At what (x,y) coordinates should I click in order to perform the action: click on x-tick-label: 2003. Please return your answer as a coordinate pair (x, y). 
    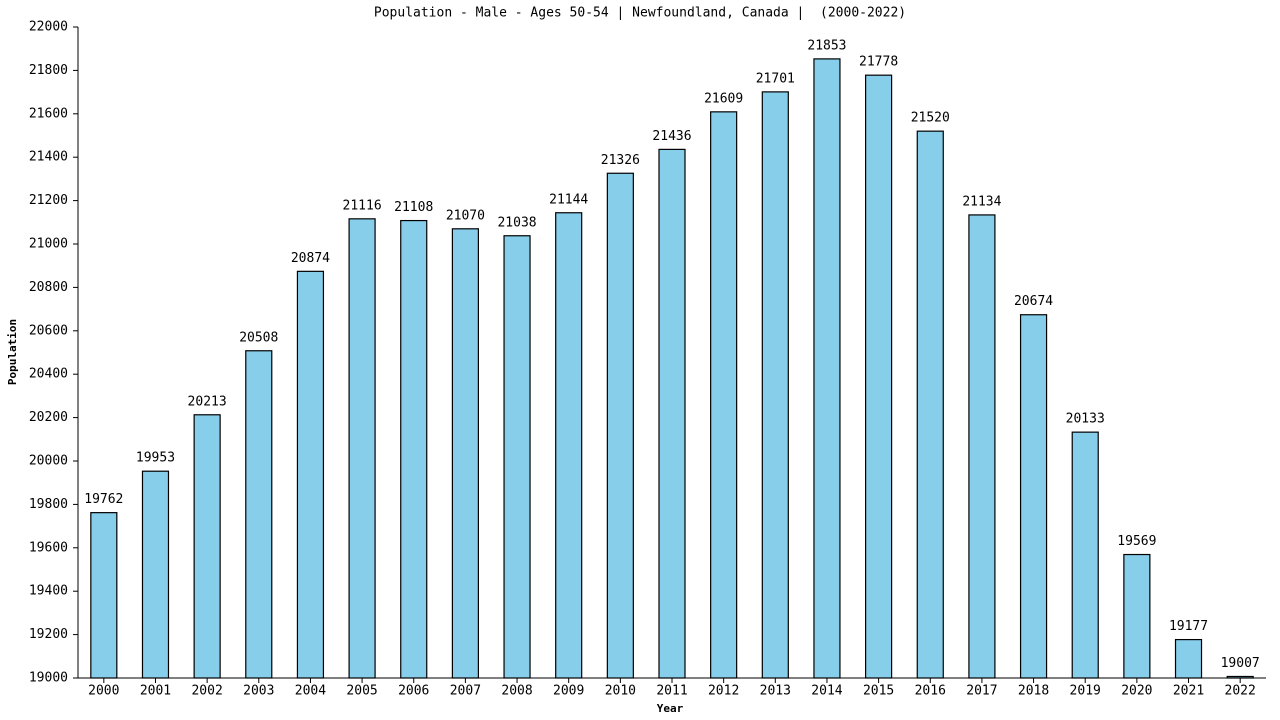
    Looking at the image, I should click on (258, 691).